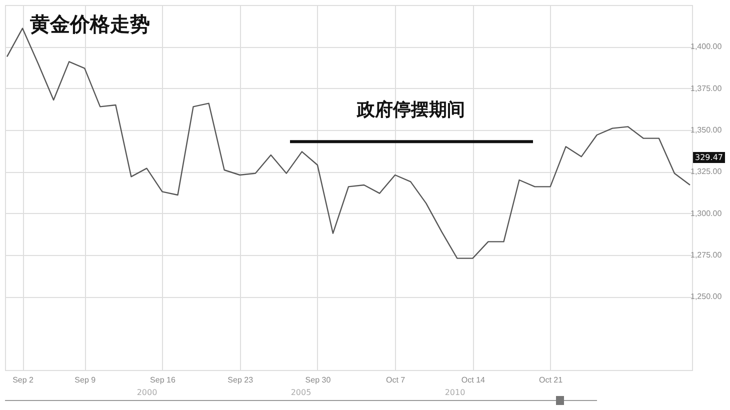  What do you see at coordinates (706, 47) in the screenshot?
I see `y-tick-label: 1,400.00` at bounding box center [706, 47].